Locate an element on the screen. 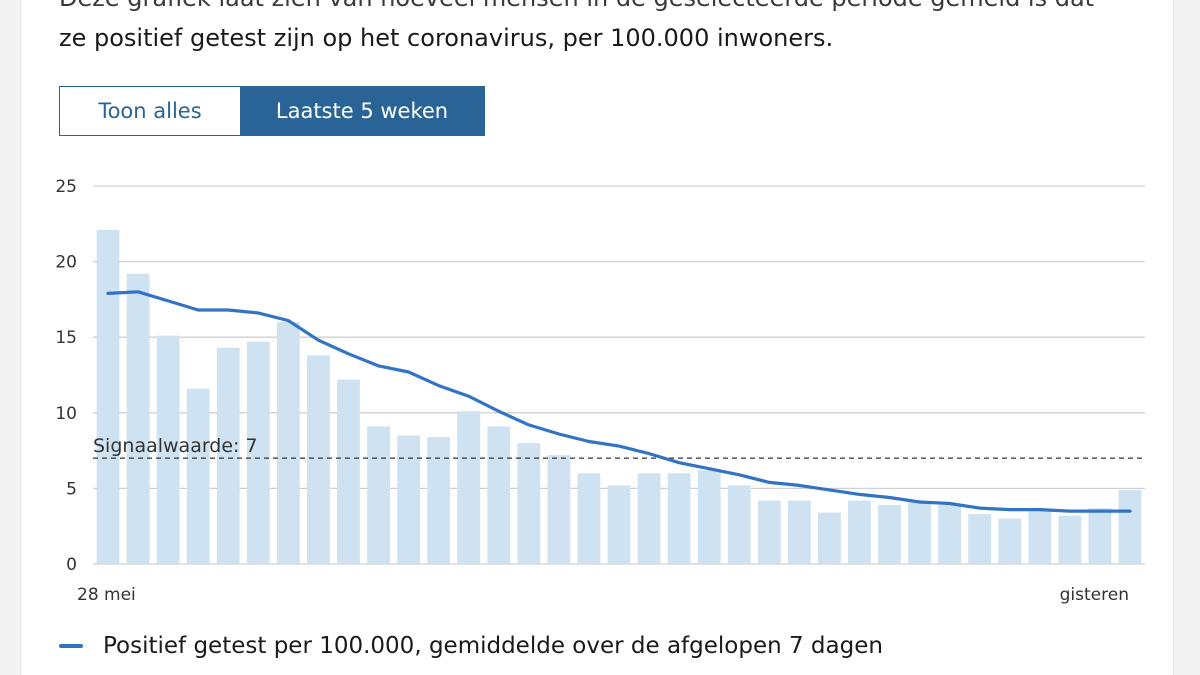  y-tick-label: 15 is located at coordinates (66, 338).